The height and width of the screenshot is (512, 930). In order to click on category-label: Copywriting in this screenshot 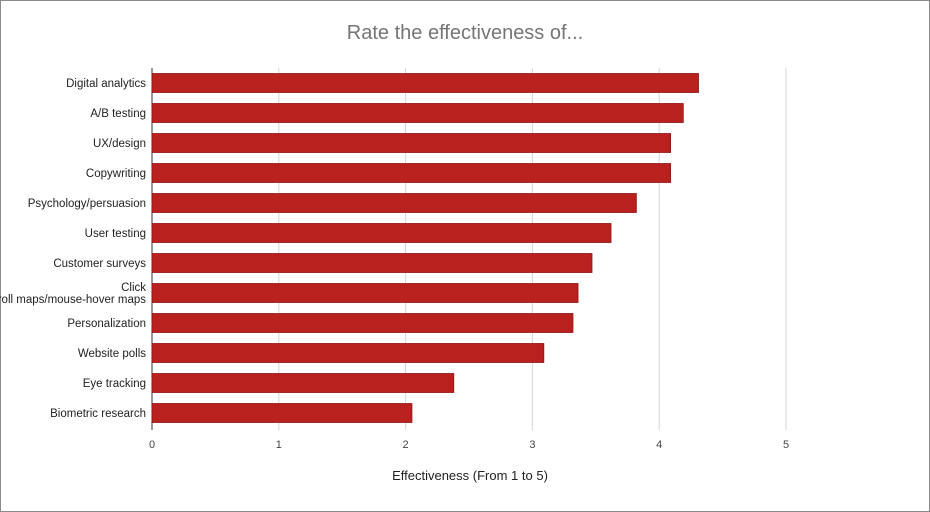, I will do `click(116, 174)`.